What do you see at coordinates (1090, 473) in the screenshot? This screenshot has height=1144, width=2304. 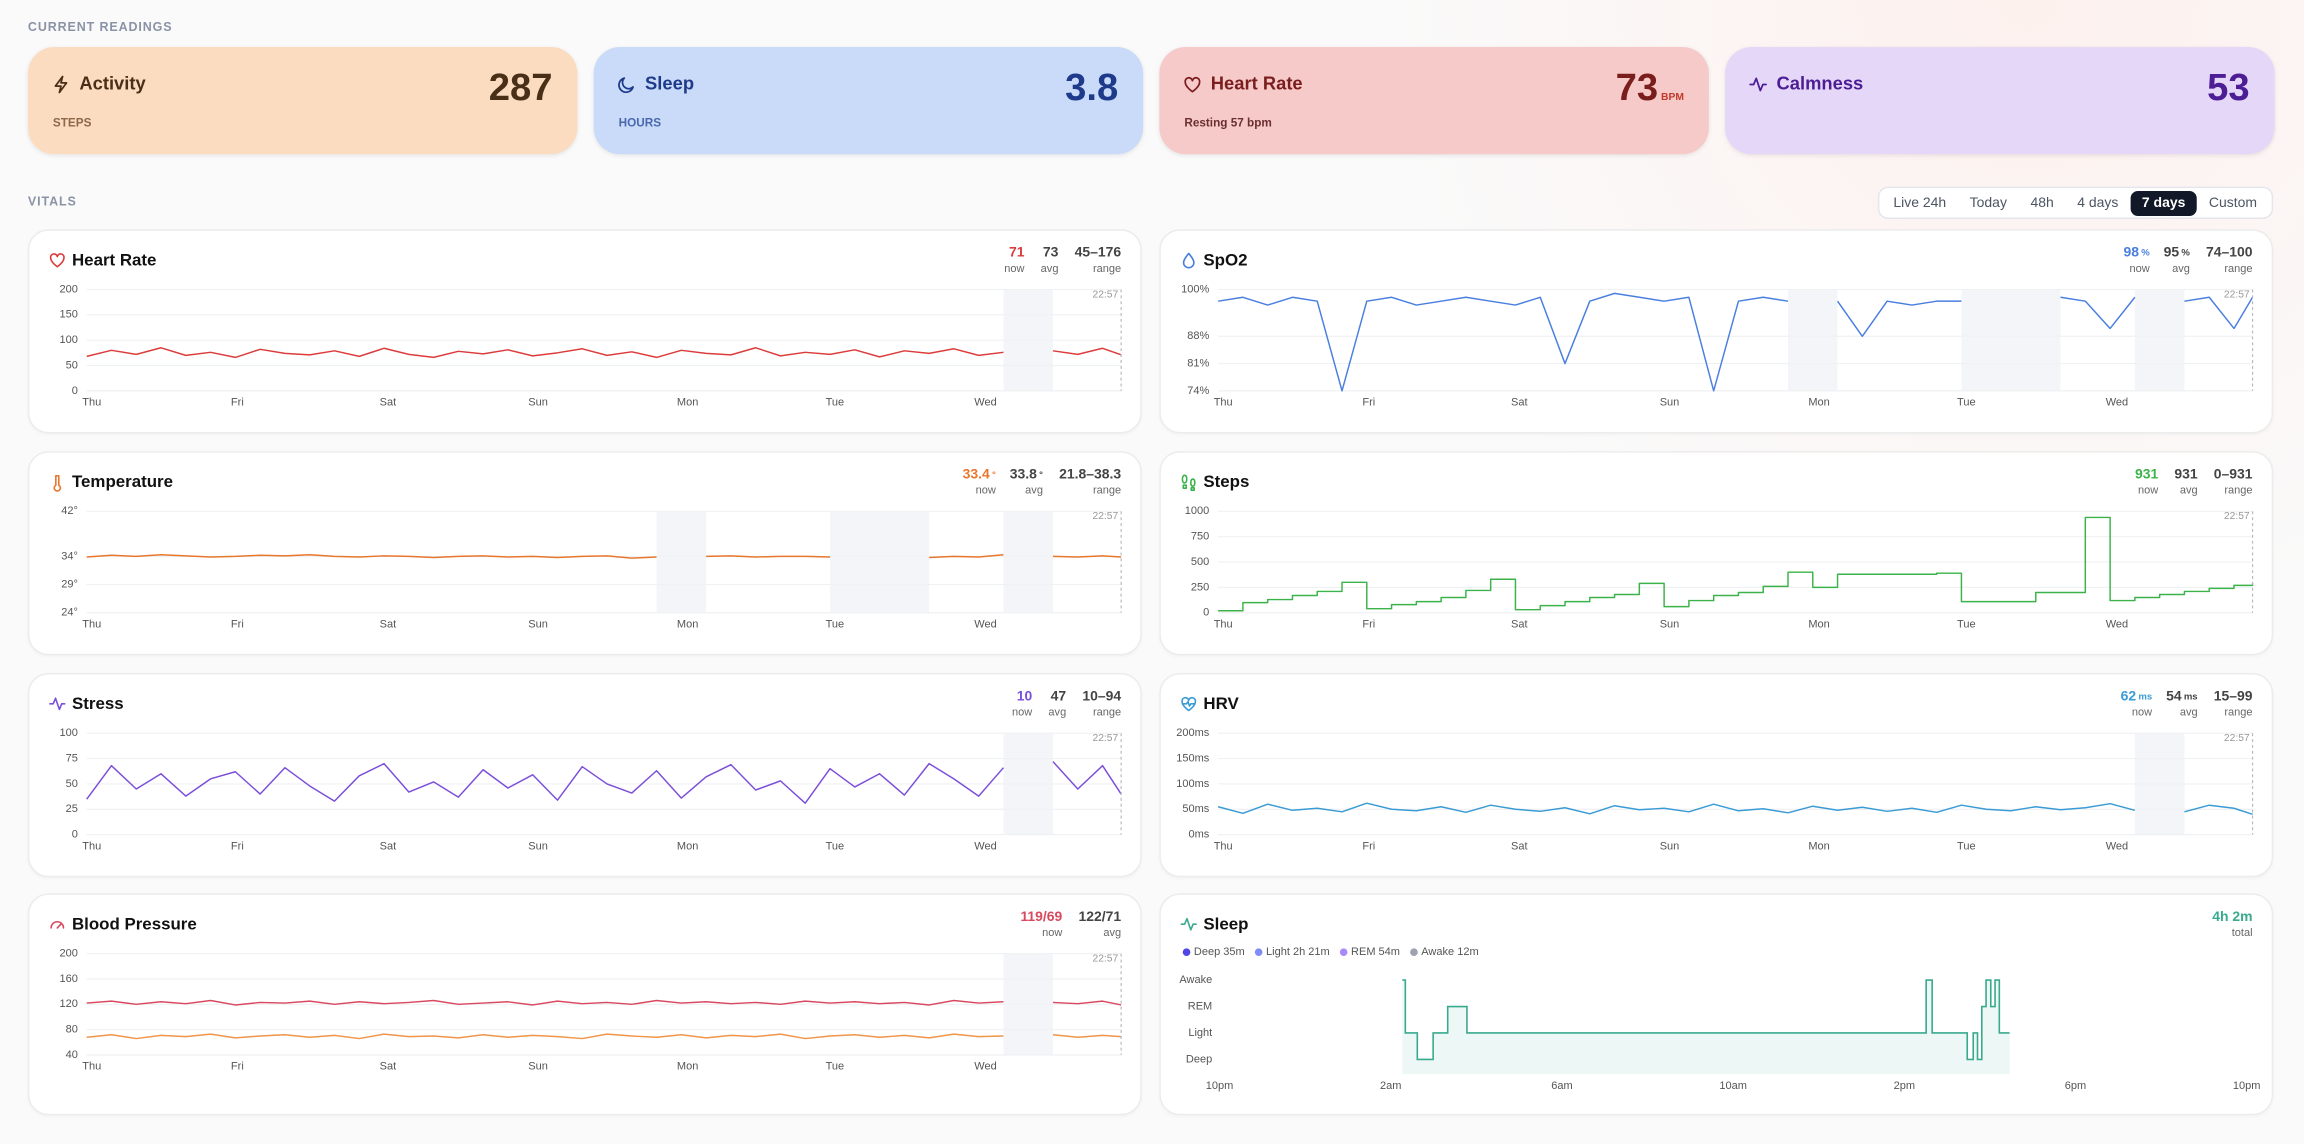 I see `stat-value: 21.8–38.3` at bounding box center [1090, 473].